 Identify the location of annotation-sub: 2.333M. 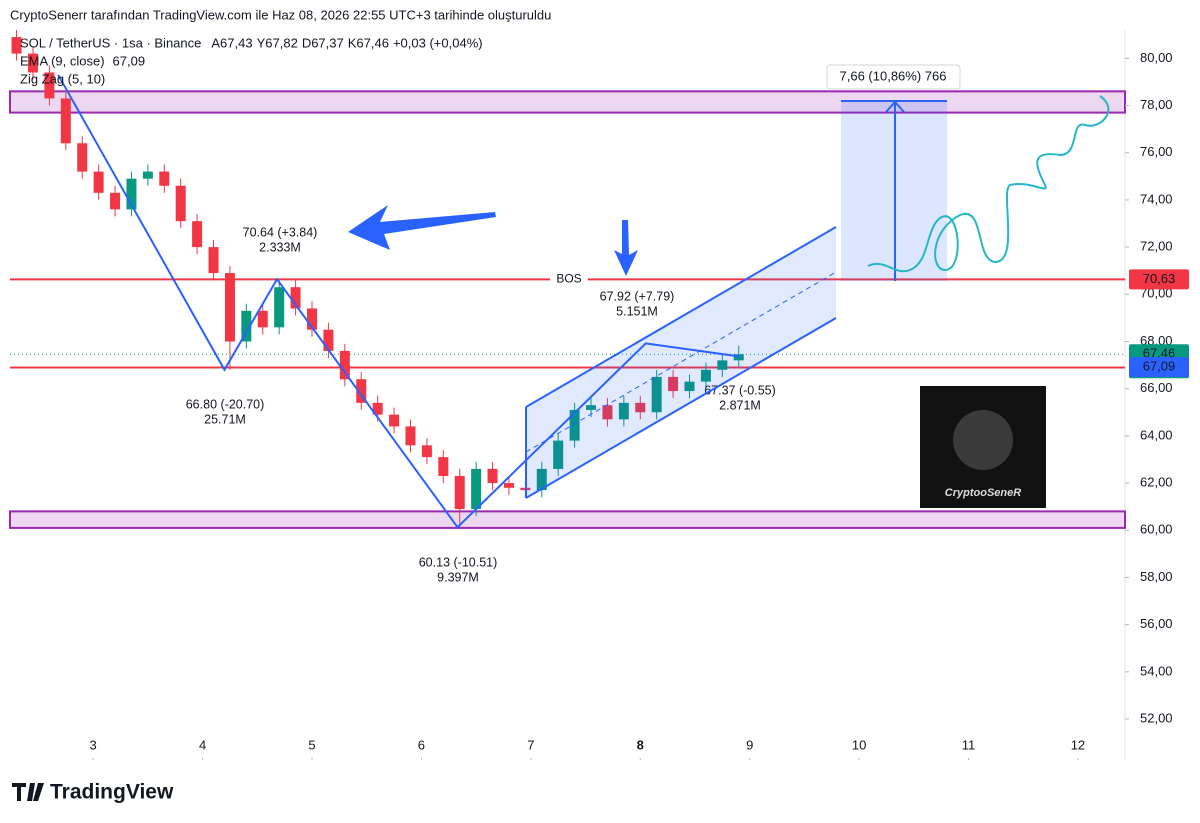
(280, 247).